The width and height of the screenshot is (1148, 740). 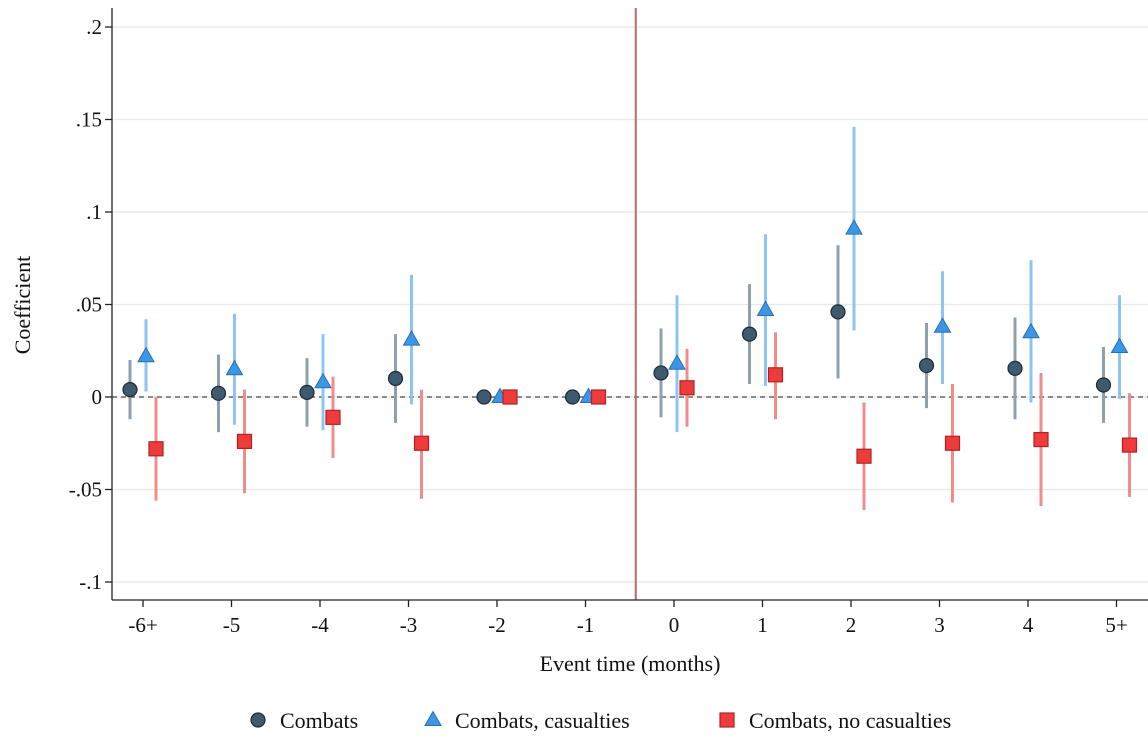 I want to click on x-tick-label-7: 1, so click(x=762, y=625).